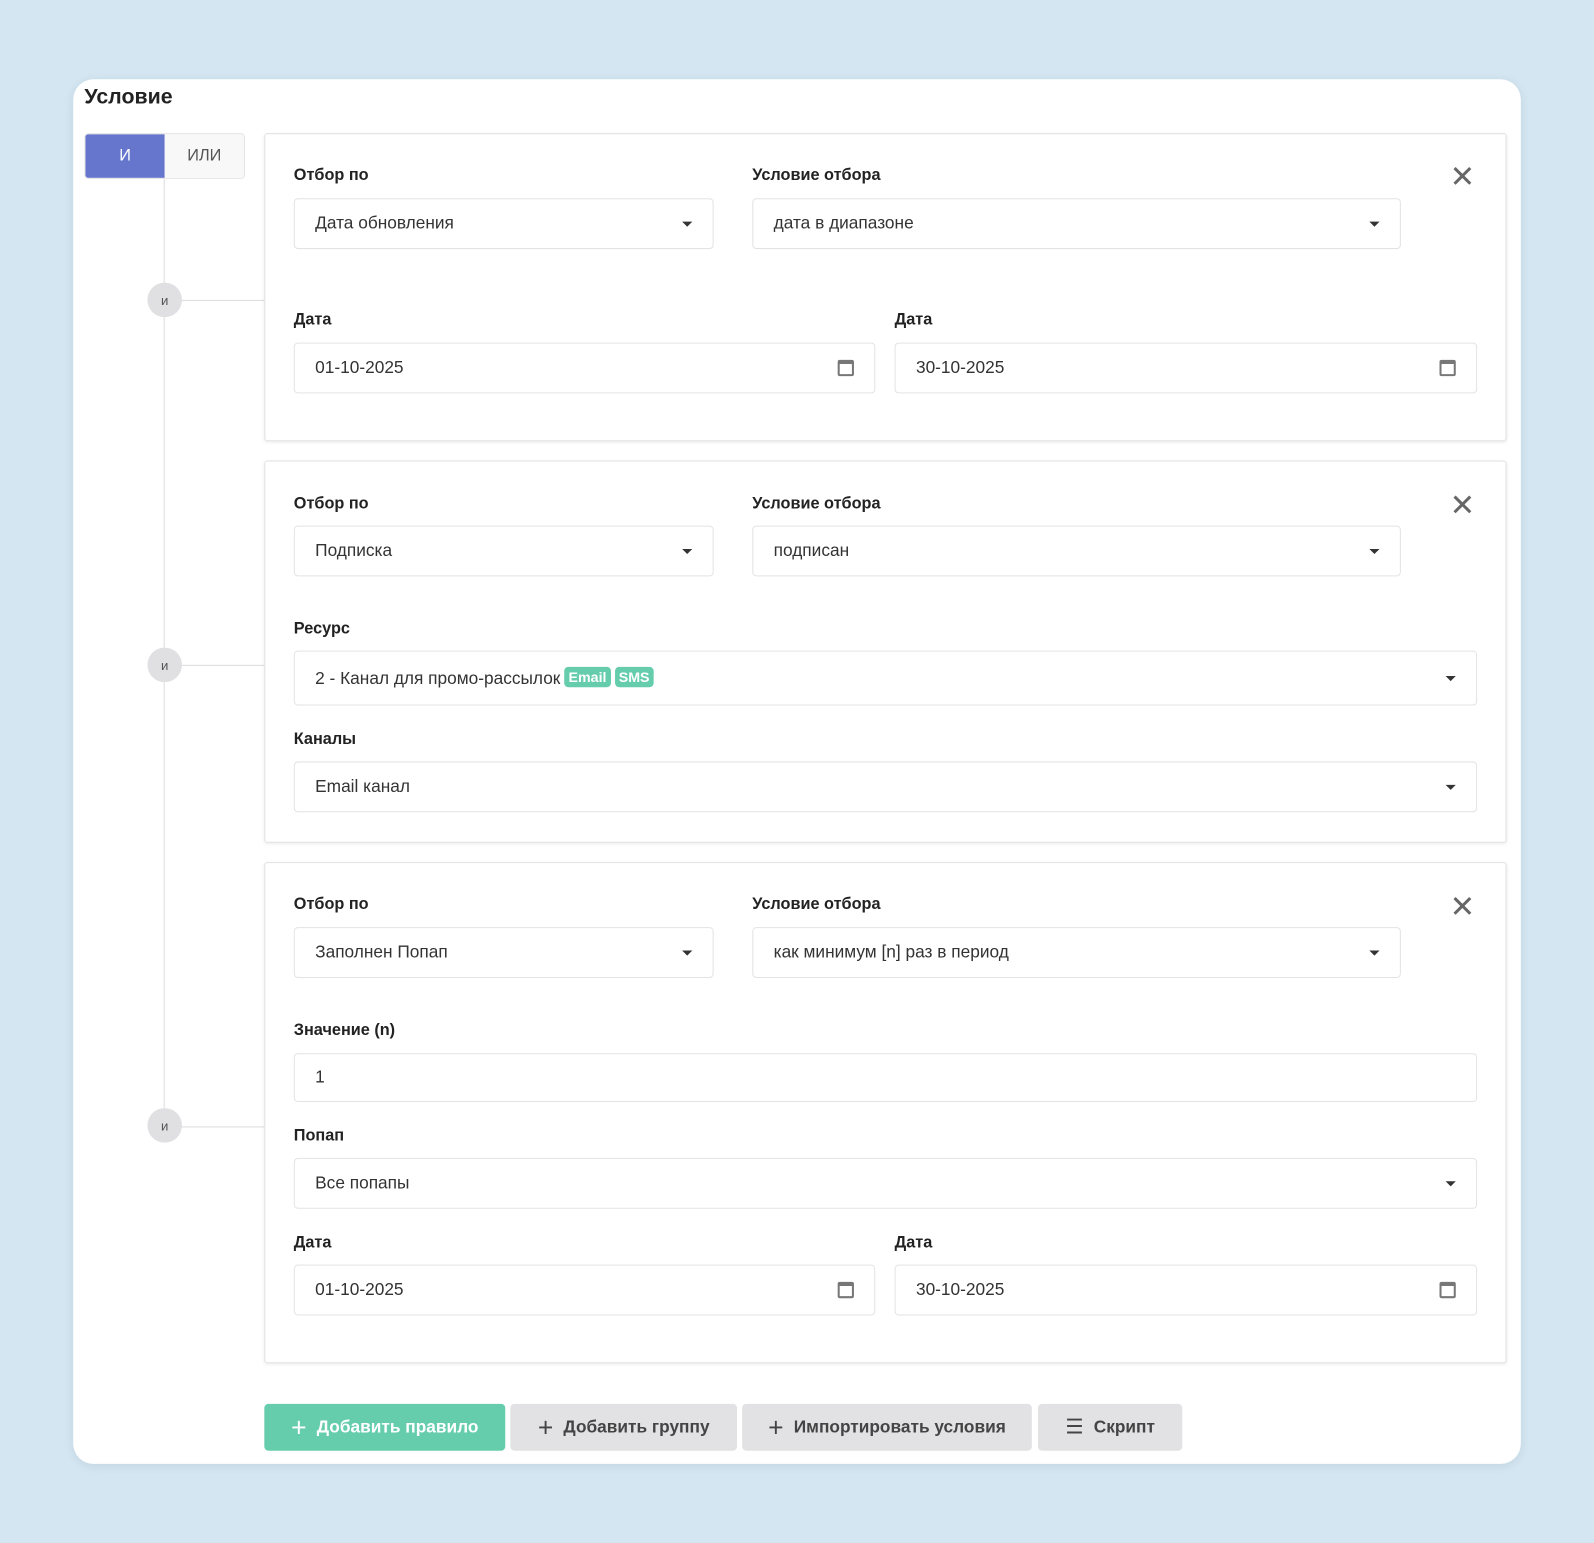 This screenshot has width=1594, height=1543. Describe the element at coordinates (128, 97) in the screenshot. I see `page-title: Условие` at that location.